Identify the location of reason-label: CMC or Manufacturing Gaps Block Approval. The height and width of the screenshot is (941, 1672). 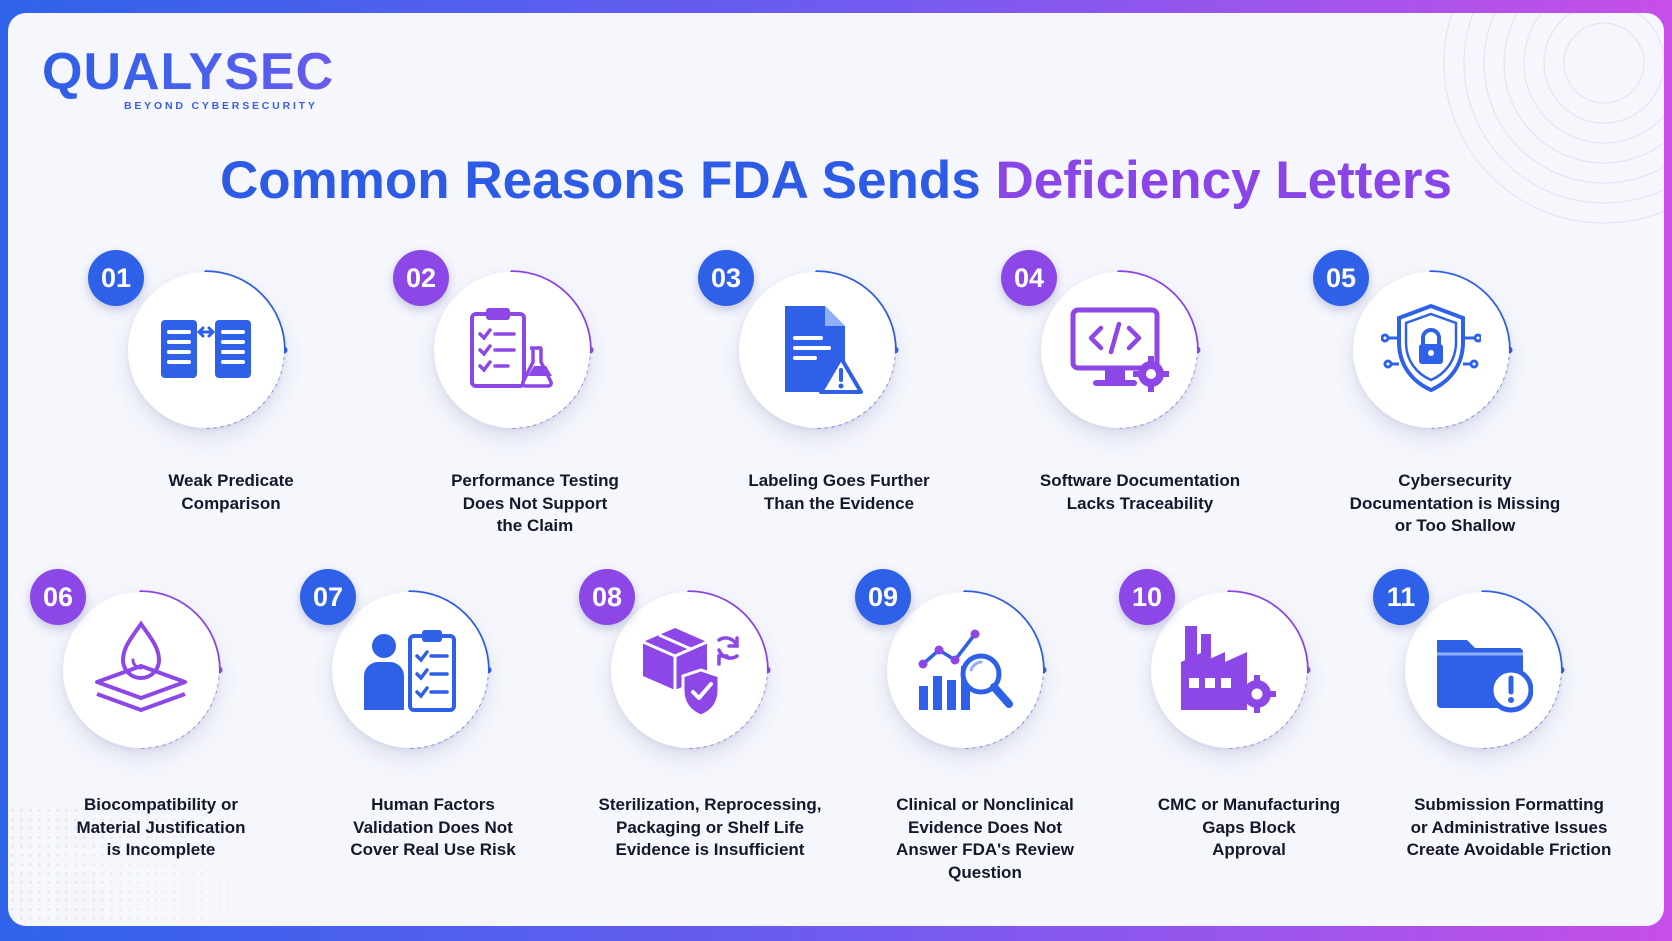
(1249, 828).